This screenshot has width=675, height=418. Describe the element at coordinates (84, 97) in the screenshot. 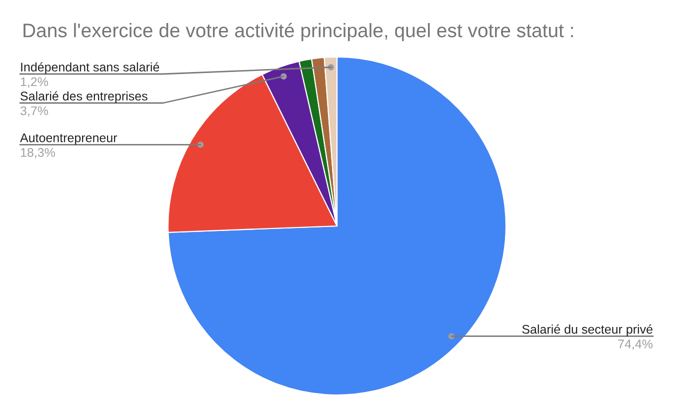

I see `slice-label: Salarié des entreprises` at that location.